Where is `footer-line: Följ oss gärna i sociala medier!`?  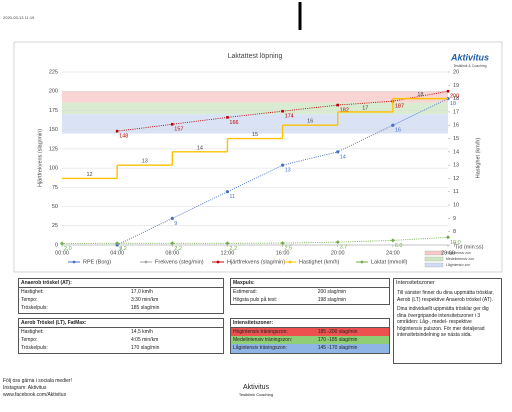 footer-line: Följ oss gärna i sociala medier! is located at coordinates (37, 381).